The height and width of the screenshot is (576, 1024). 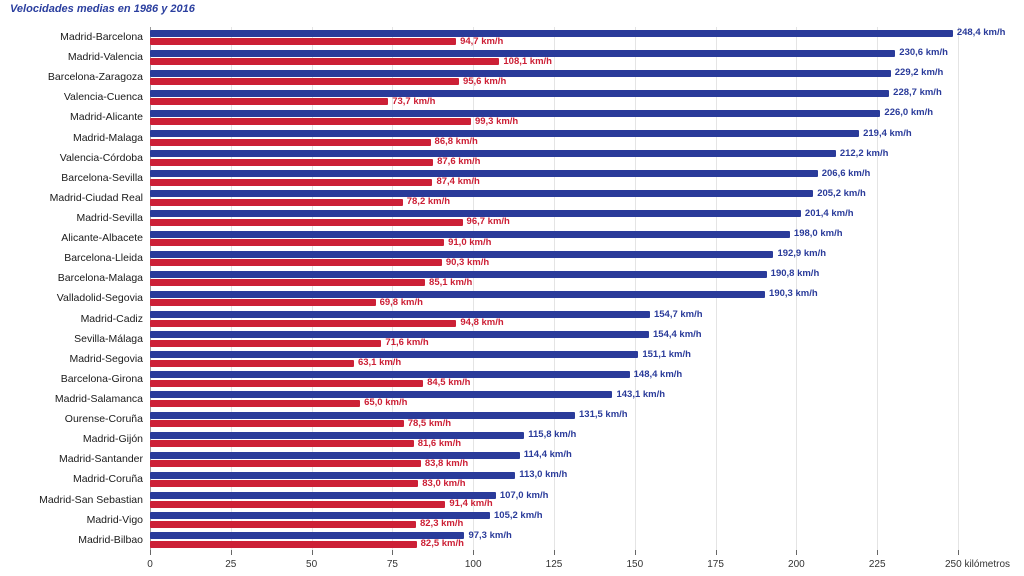 What do you see at coordinates (802, 254) in the screenshot?
I see `bar-value-label-2016: 192,9 km/h` at bounding box center [802, 254].